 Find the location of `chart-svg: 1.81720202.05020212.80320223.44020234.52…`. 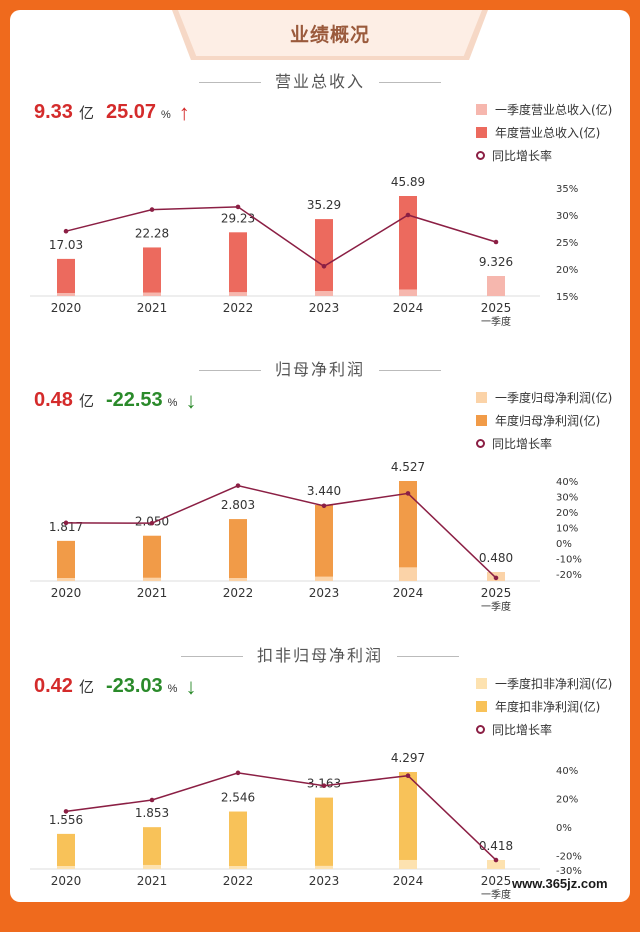

chart-svg: 1.81720202.05020212.80320223.44020234.52… is located at coordinates (306, 536).